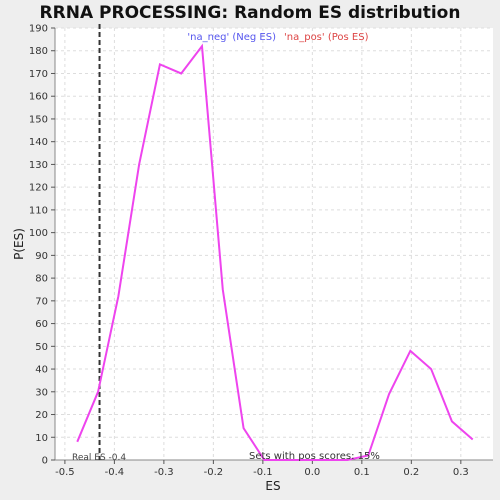 Image resolution: width=500 pixels, height=500 pixels. What do you see at coordinates (362, 472) in the screenshot?
I see `x-tick-label: 0.1` at bounding box center [362, 472].